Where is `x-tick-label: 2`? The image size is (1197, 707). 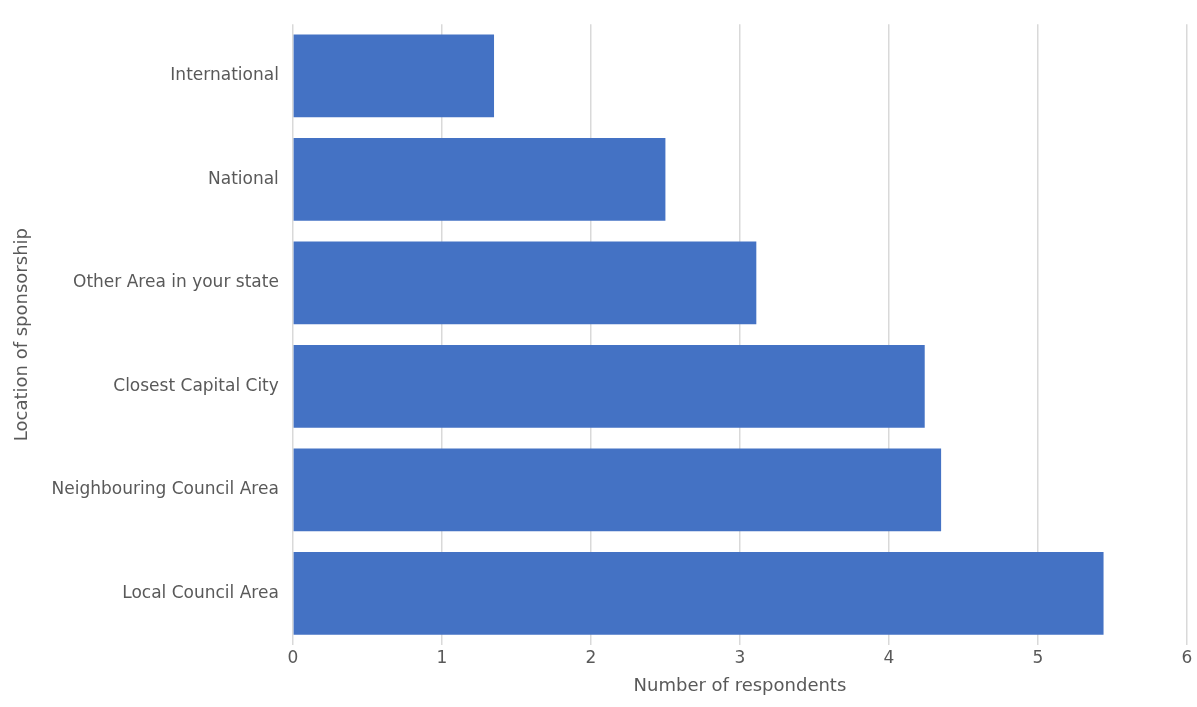 x-tick-label: 2 is located at coordinates (591, 656).